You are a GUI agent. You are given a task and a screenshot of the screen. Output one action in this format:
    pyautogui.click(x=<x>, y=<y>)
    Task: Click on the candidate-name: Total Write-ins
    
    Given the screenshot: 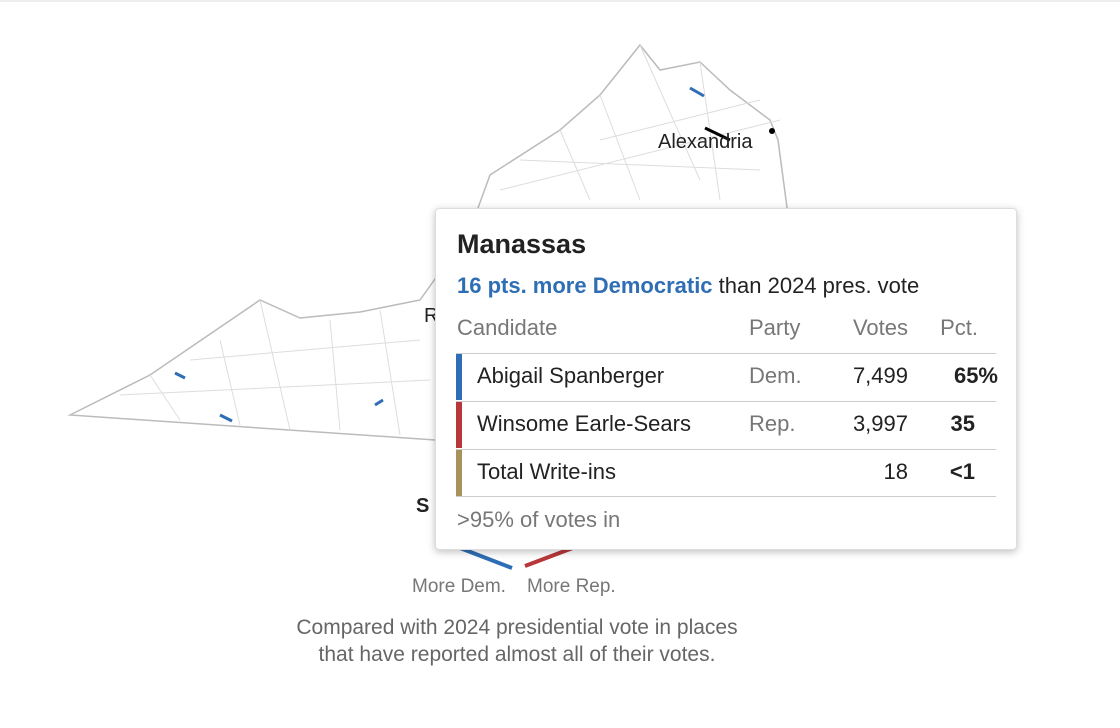 What is the action you would take?
    pyautogui.click(x=546, y=471)
    